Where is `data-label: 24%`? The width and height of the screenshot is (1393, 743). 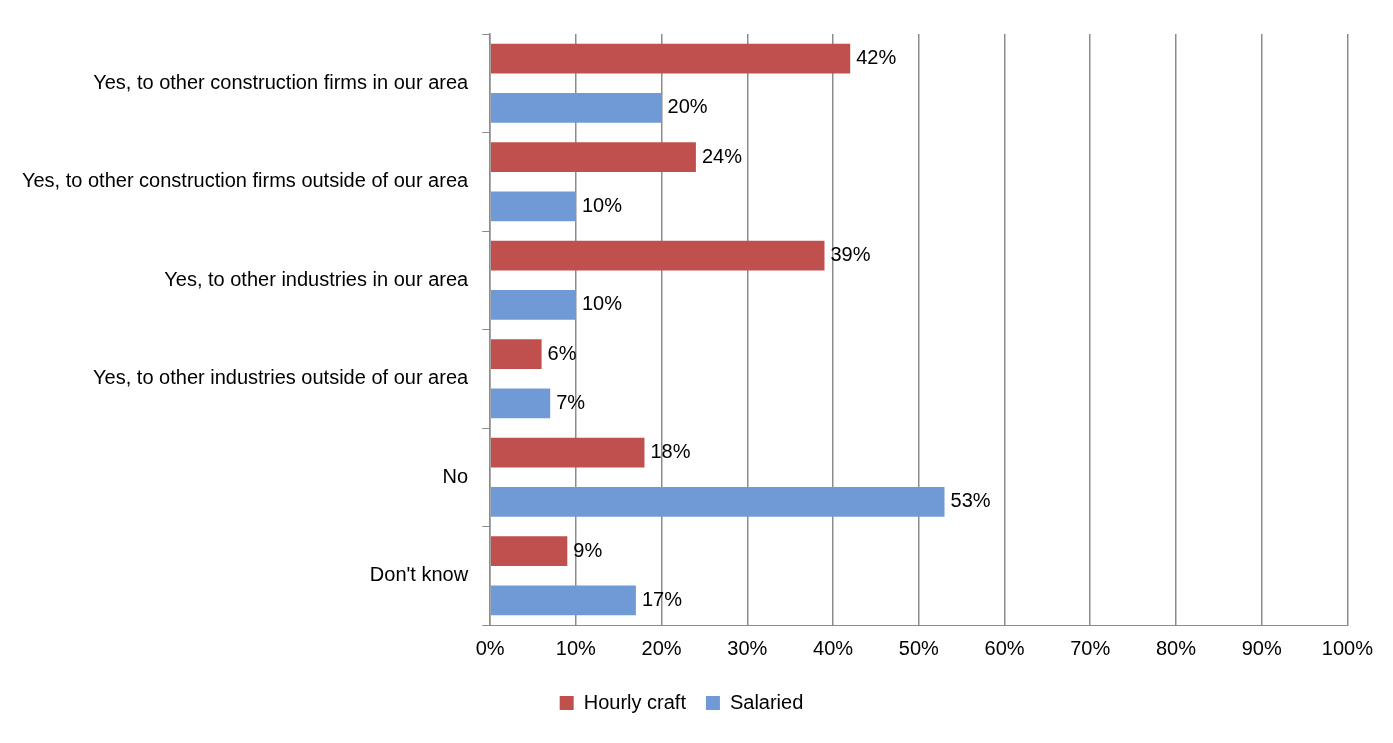
data-label: 24% is located at coordinates (722, 155).